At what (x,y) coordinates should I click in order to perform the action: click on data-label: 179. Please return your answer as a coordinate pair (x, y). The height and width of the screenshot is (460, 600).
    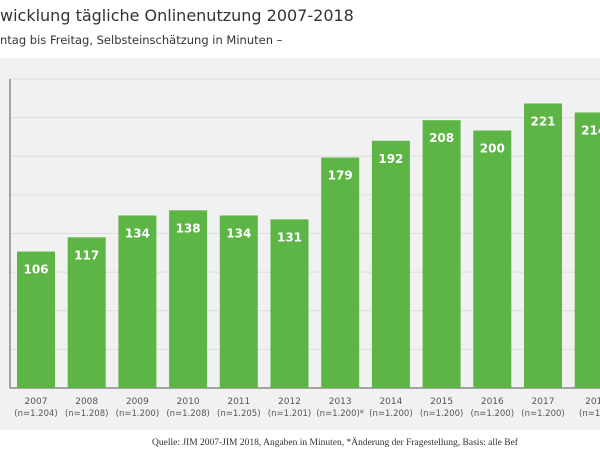
    Looking at the image, I should click on (340, 176).